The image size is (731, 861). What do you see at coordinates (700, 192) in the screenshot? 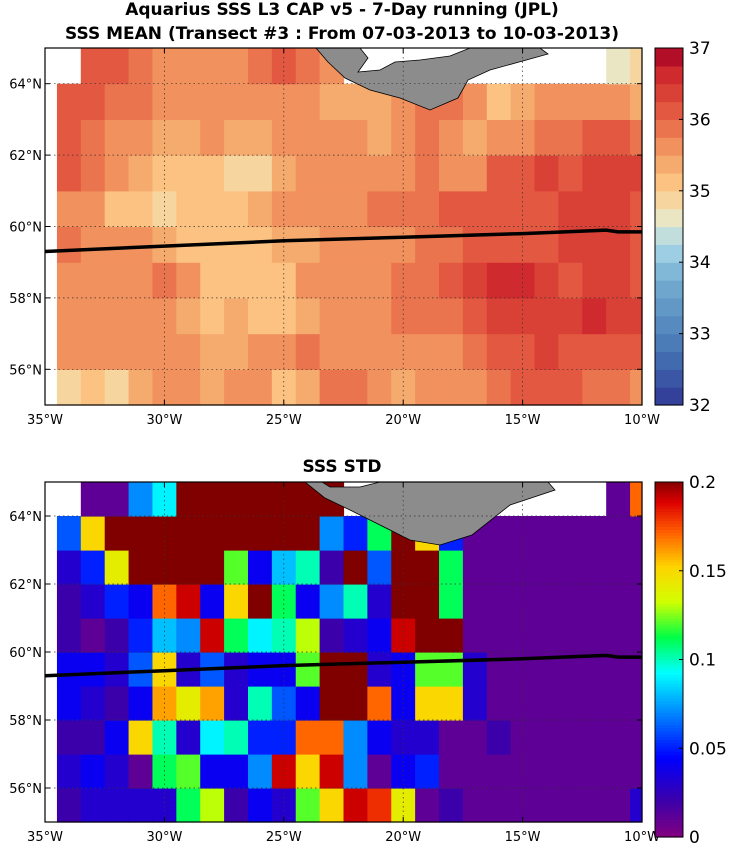
I see `colorbar-tick-label: 35` at bounding box center [700, 192].